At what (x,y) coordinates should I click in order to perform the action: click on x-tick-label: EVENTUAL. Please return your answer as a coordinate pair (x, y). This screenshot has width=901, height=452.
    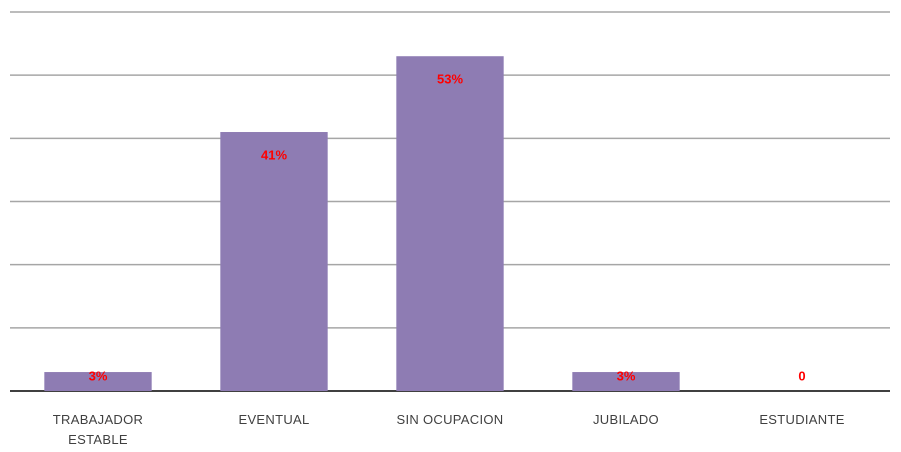
    Looking at the image, I should click on (274, 419).